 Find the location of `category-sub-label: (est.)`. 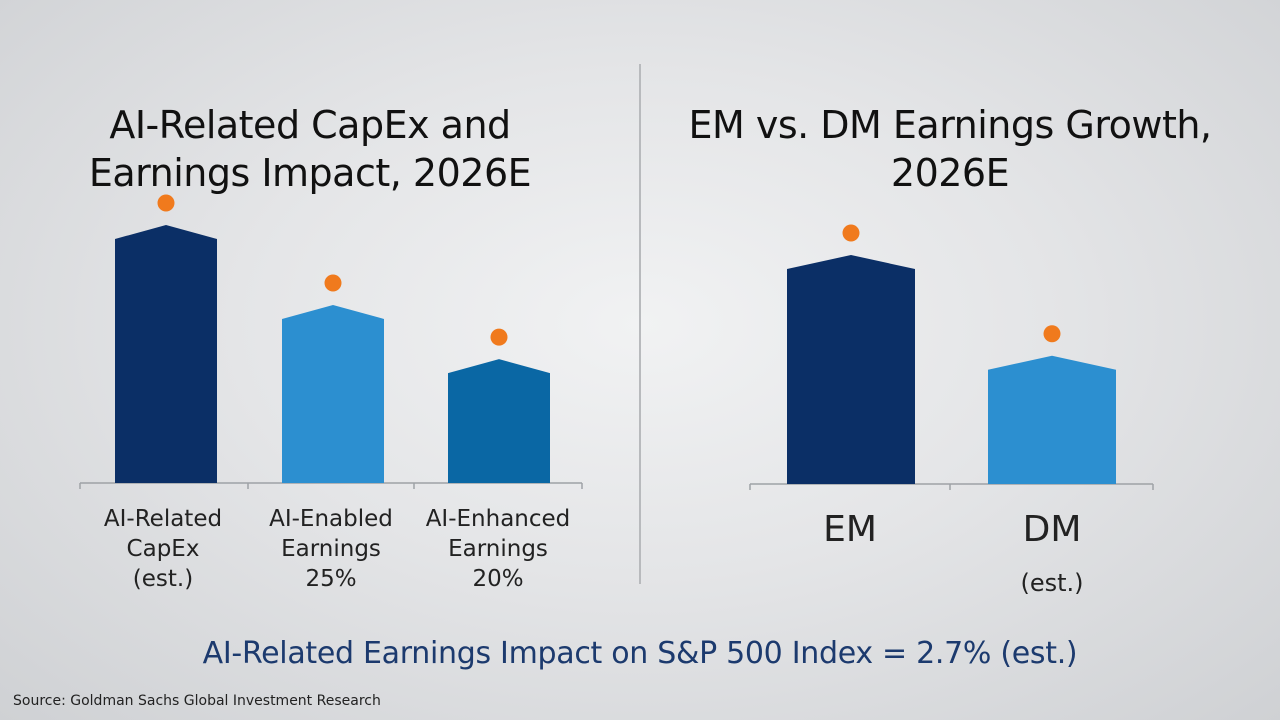

category-sub-label: (est.) is located at coordinates (1052, 583).